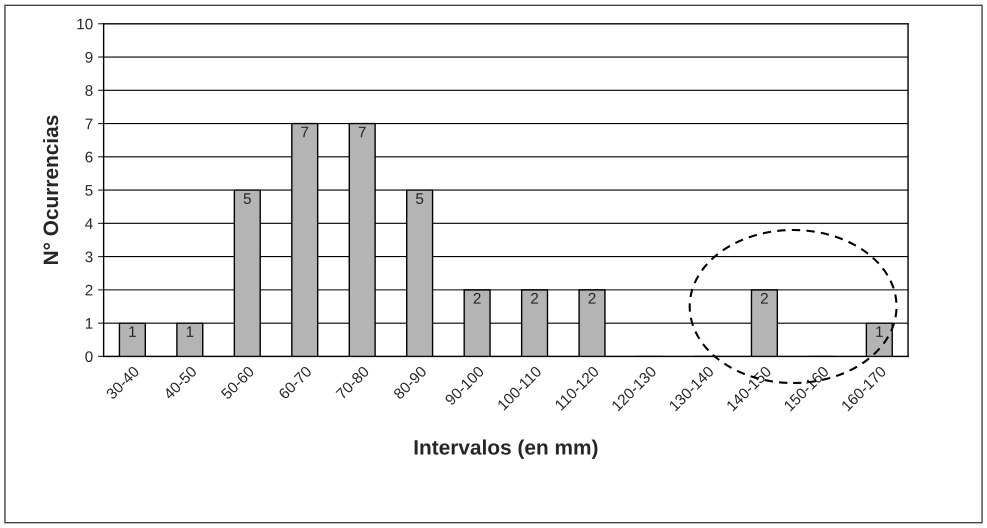  What do you see at coordinates (506, 449) in the screenshot?
I see `x-axis-title: Intervalos (en mm)` at bounding box center [506, 449].